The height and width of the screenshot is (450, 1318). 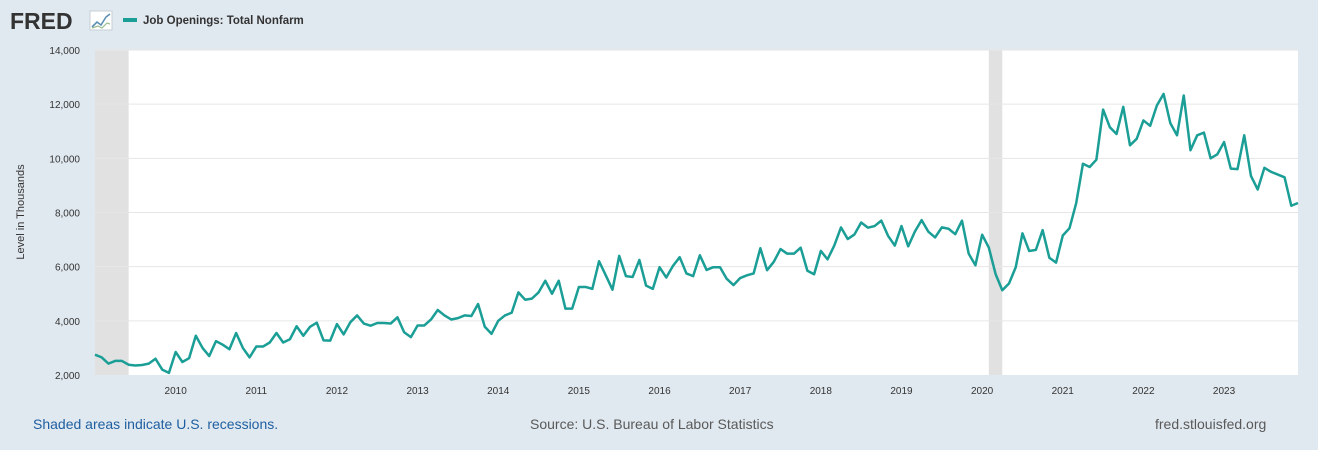 I want to click on x-tick-label: 2021, so click(x=1063, y=391).